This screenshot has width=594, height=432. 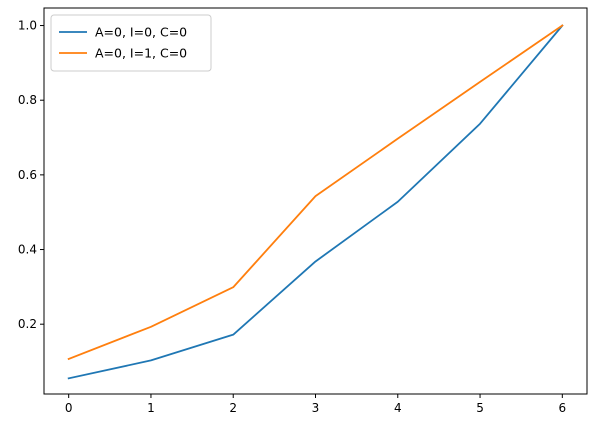 I want to click on x-tick-label-1: 1, so click(x=151, y=408).